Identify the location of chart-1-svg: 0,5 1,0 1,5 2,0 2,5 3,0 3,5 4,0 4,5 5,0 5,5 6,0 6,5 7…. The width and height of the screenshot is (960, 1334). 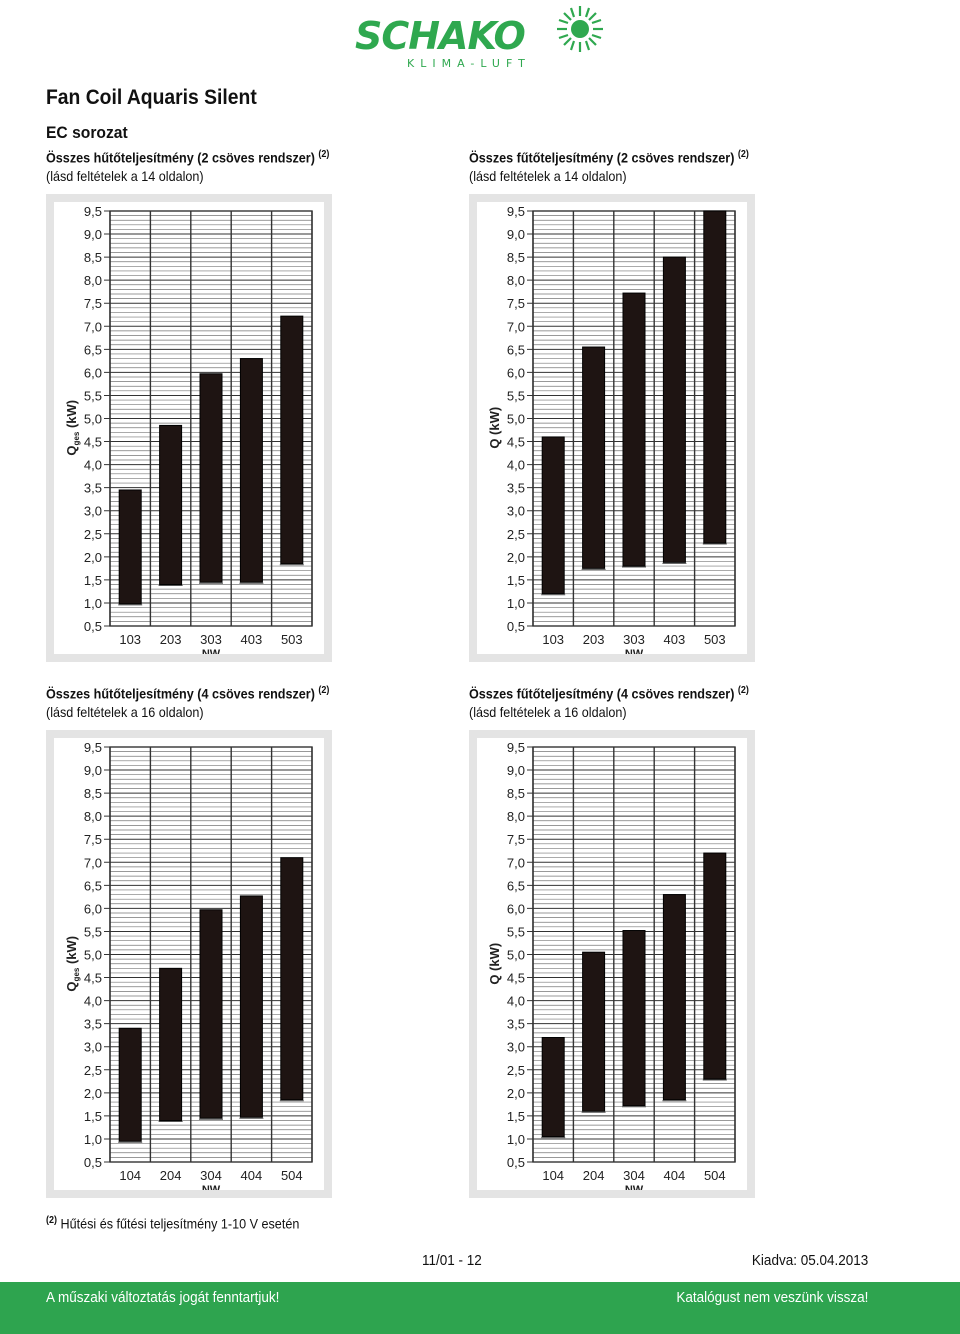
(188, 429).